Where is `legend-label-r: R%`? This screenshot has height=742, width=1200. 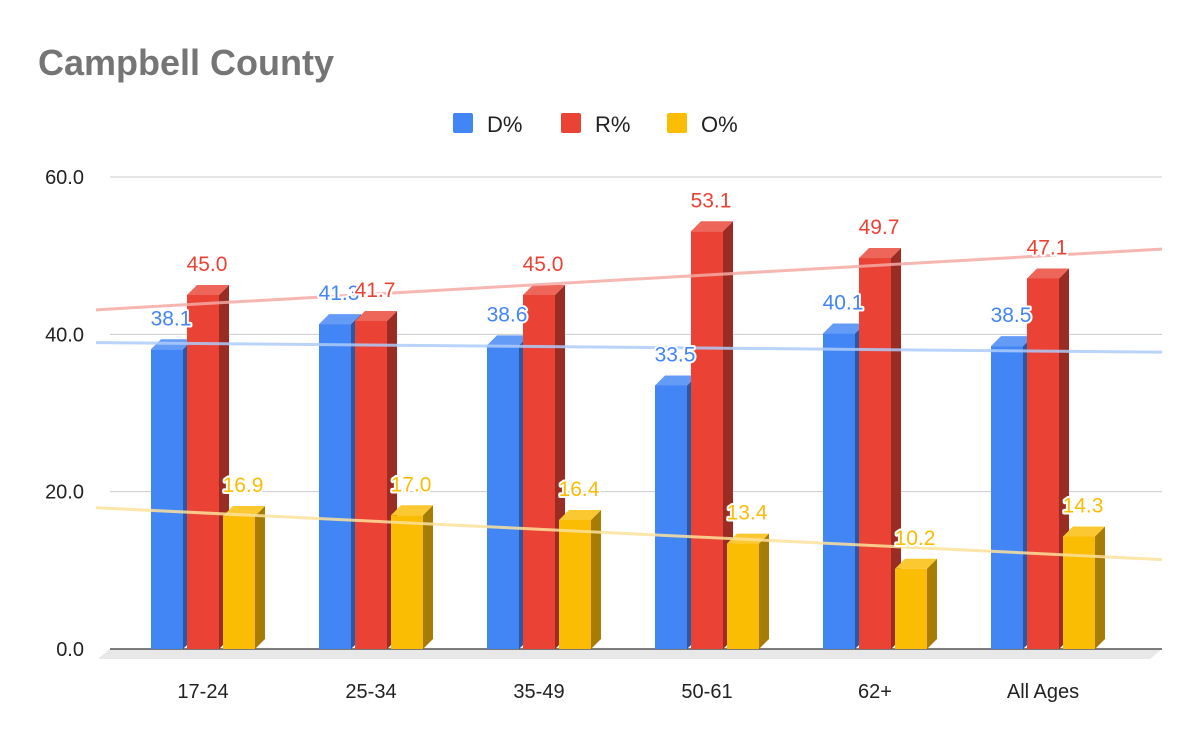
legend-label-r: R% is located at coordinates (612, 124).